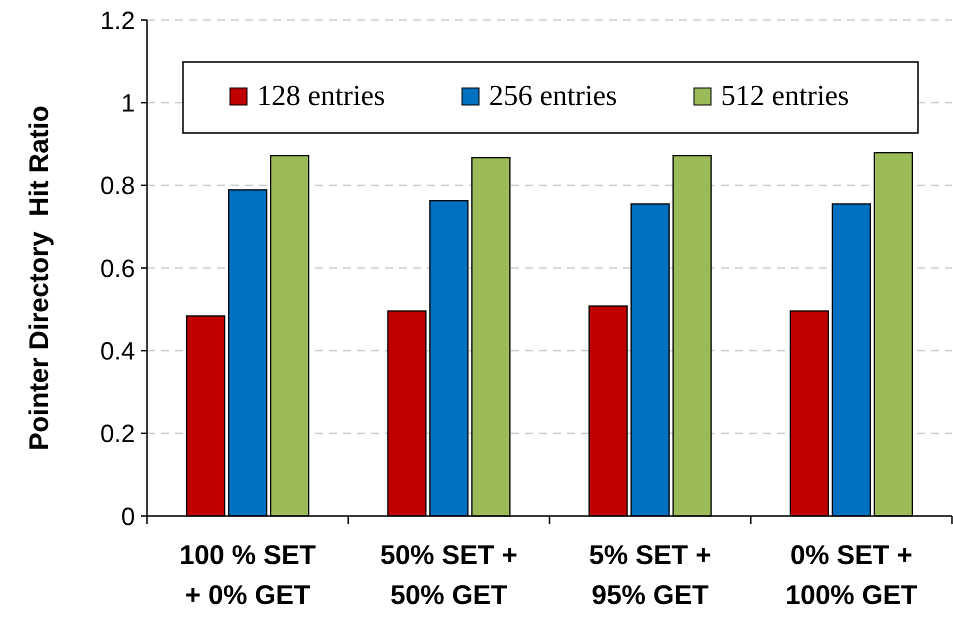 Image resolution: width=953 pixels, height=620 pixels. I want to click on x-tick-label: 0% SET + 100% GET, so click(851, 575).